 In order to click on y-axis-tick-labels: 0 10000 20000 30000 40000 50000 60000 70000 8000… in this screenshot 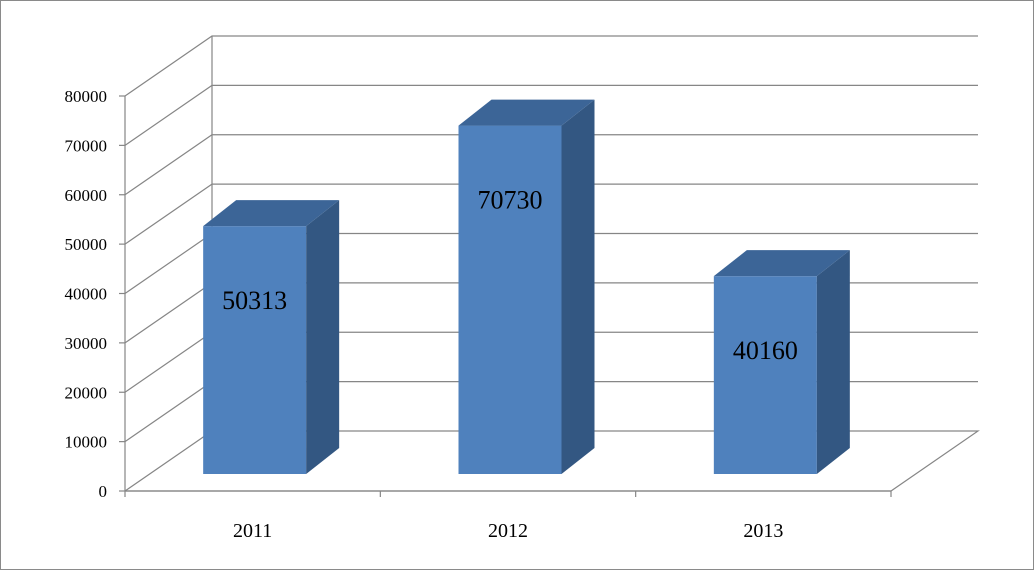, I will do `click(95, 294)`.